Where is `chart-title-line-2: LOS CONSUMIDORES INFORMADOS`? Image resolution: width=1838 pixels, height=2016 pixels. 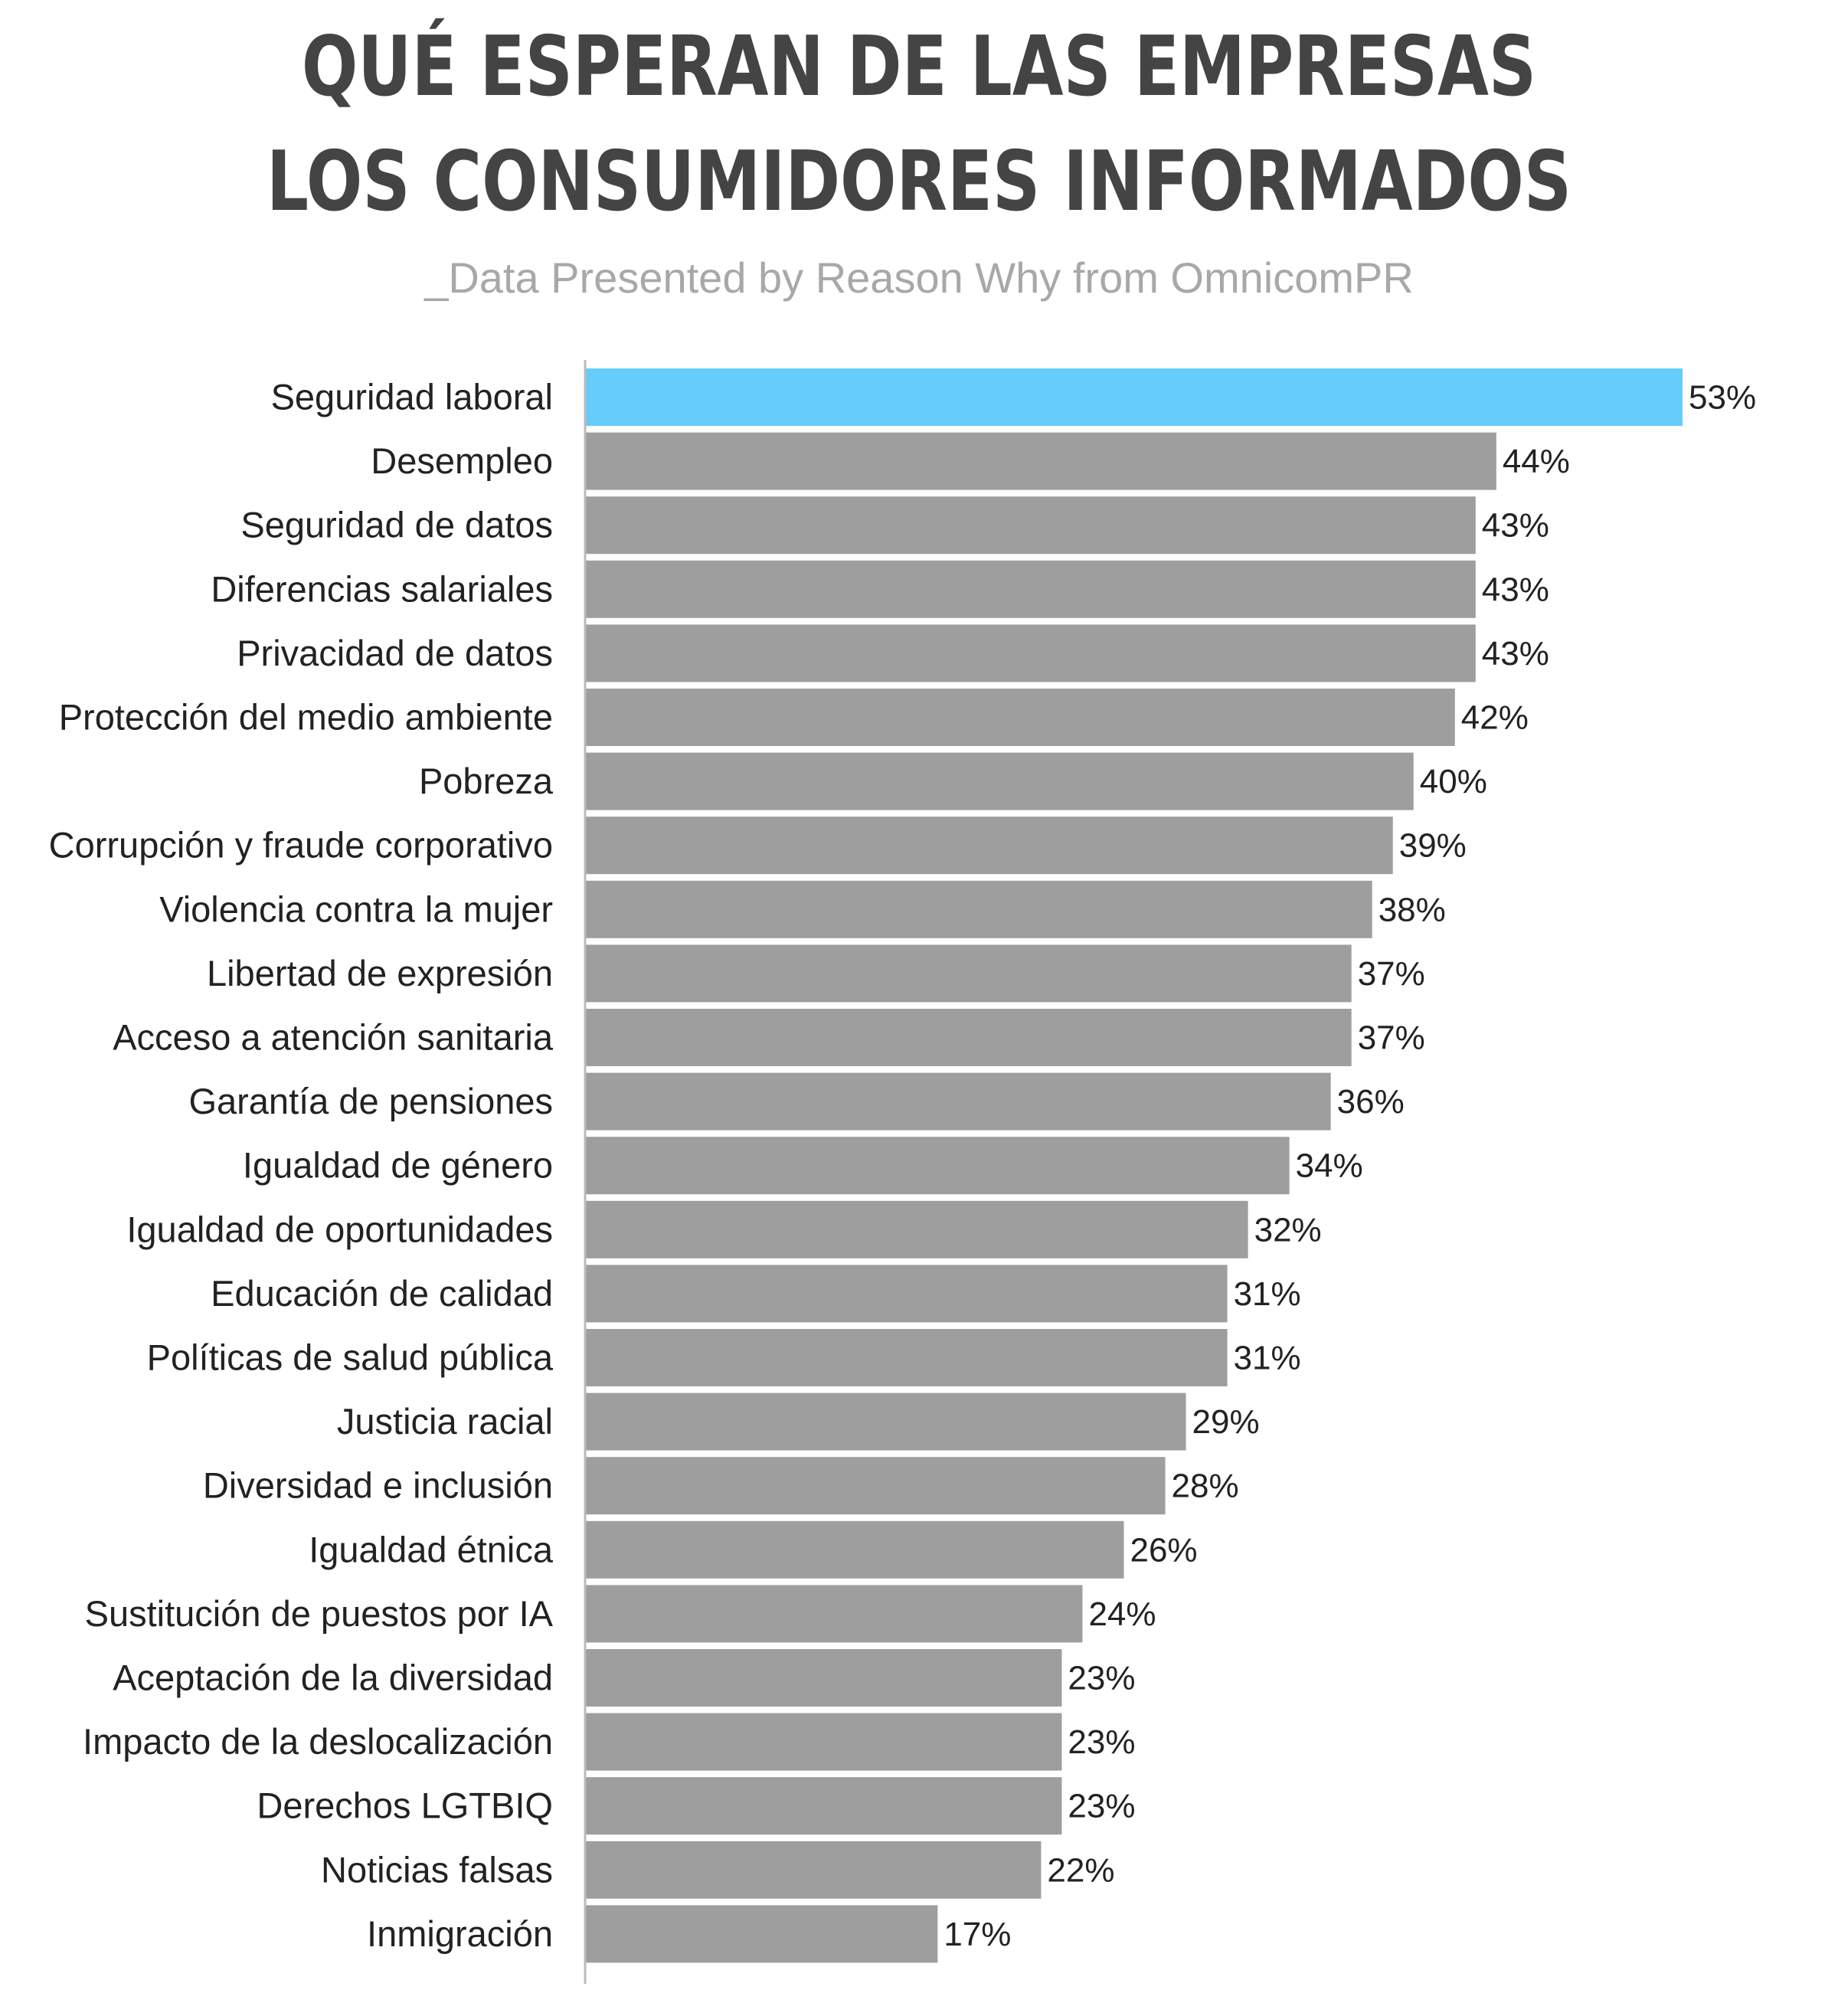 chart-title-line-2: LOS CONSUMIDORES INFORMADOS is located at coordinates (919, 182).